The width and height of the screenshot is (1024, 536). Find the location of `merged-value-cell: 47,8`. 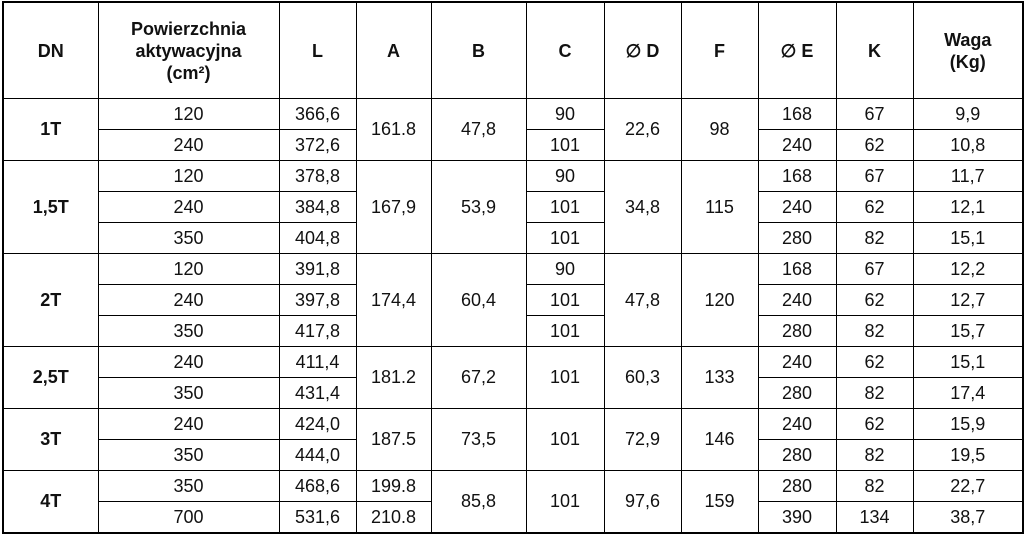

merged-value-cell: 47,8 is located at coordinates (642, 300).